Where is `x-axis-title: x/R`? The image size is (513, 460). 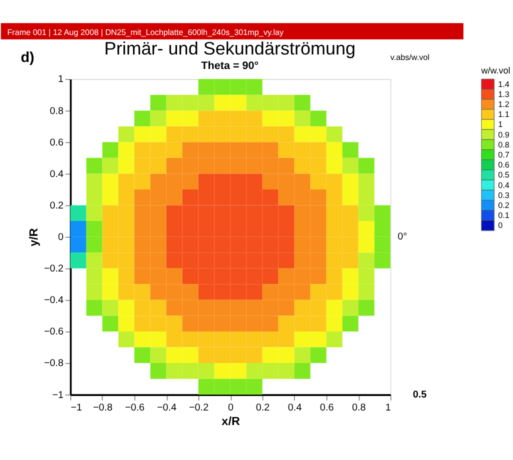 x-axis-title: x/R is located at coordinates (231, 421).